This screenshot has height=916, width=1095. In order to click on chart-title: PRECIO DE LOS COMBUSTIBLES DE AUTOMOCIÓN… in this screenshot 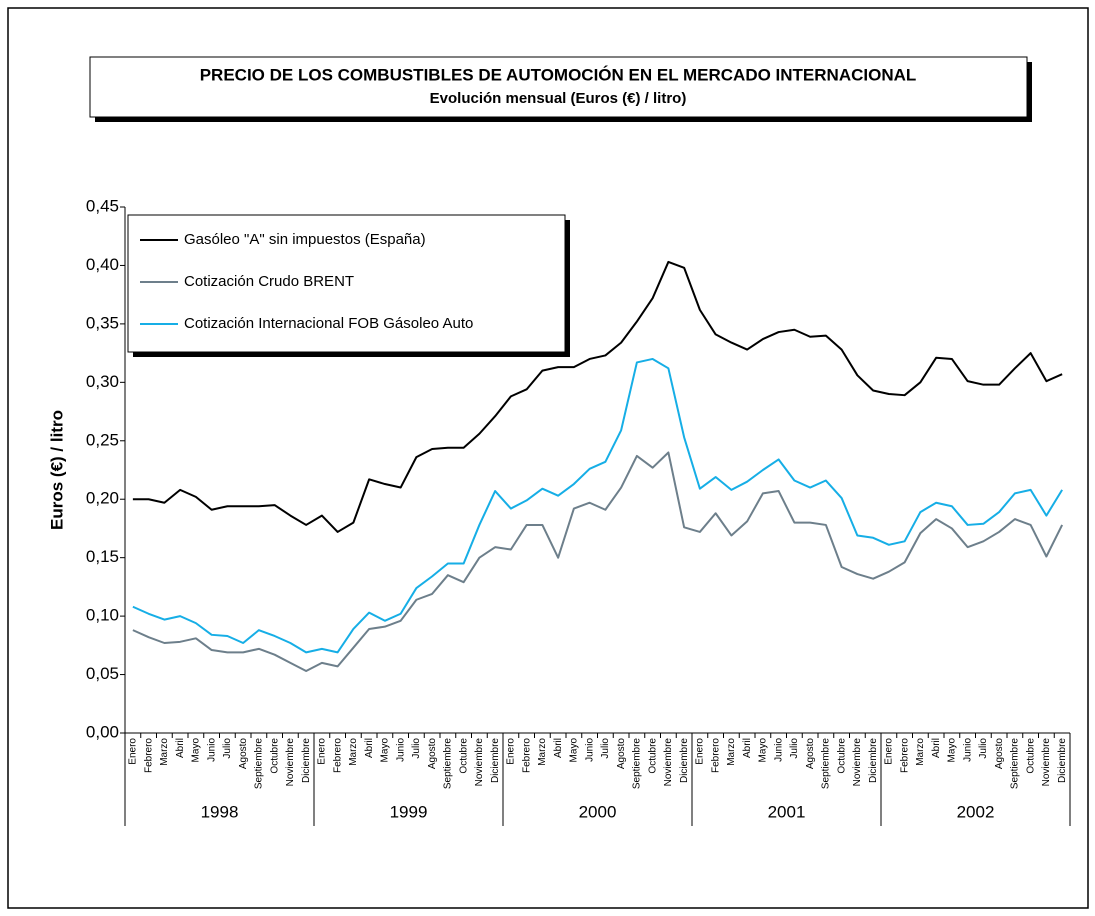, I will do `click(558, 74)`.